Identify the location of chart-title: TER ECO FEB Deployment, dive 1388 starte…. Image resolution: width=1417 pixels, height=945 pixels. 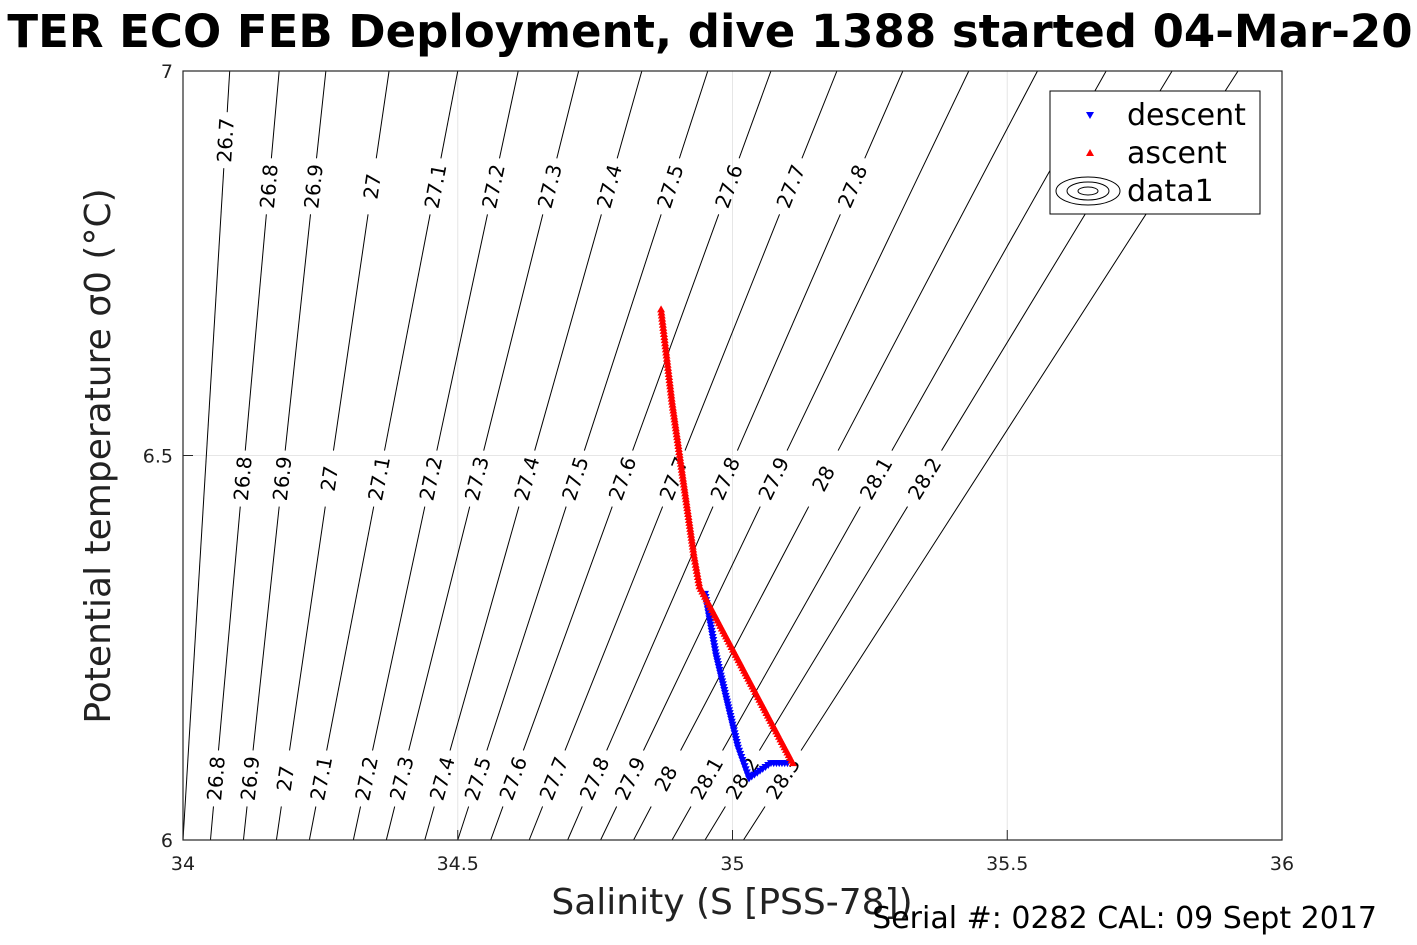
(709, 31).